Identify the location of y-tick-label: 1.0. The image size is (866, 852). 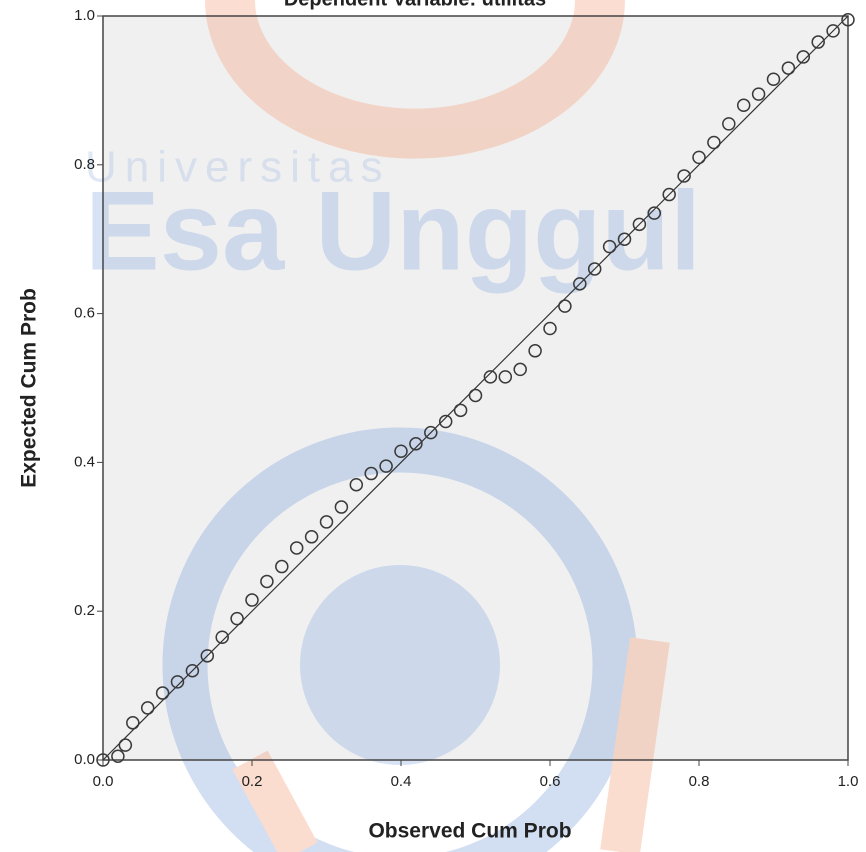
(84, 15).